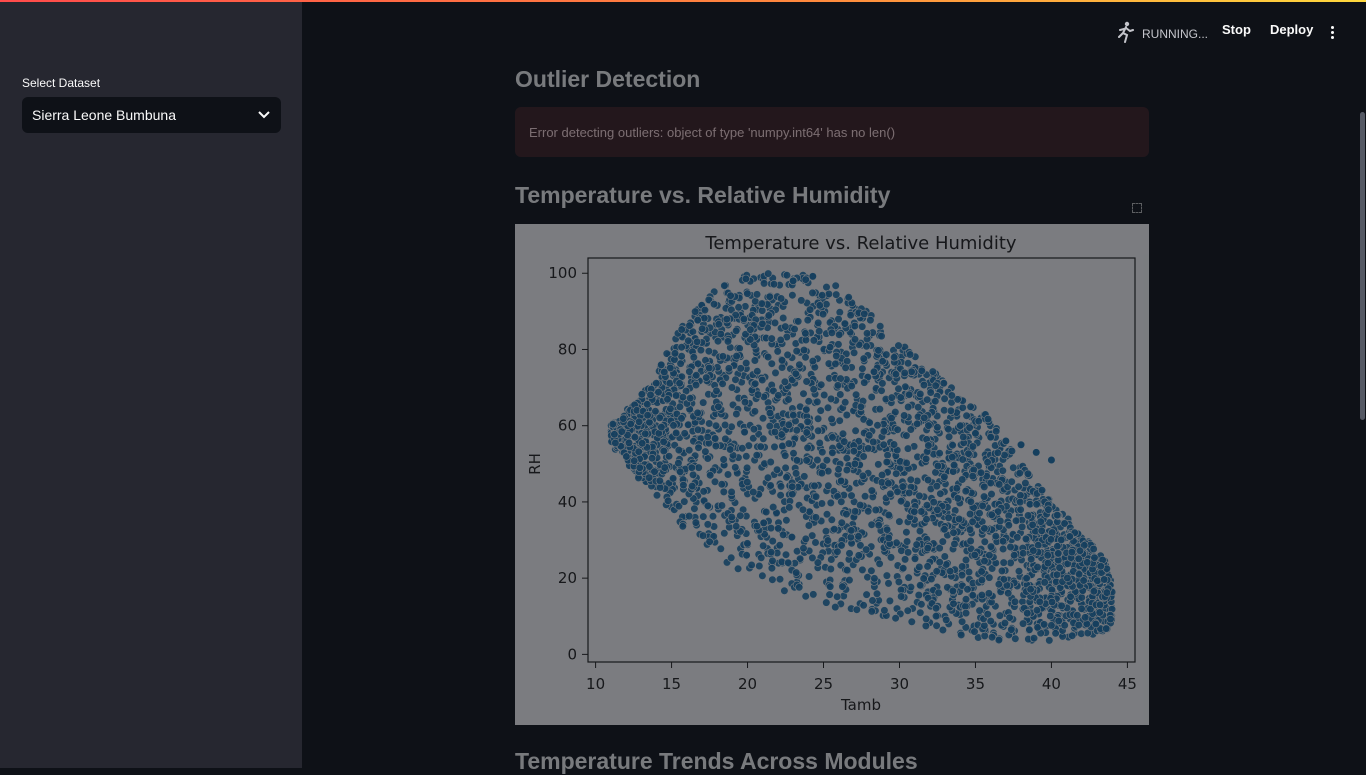  I want to click on main-scrollbar, so click(1362, 266).